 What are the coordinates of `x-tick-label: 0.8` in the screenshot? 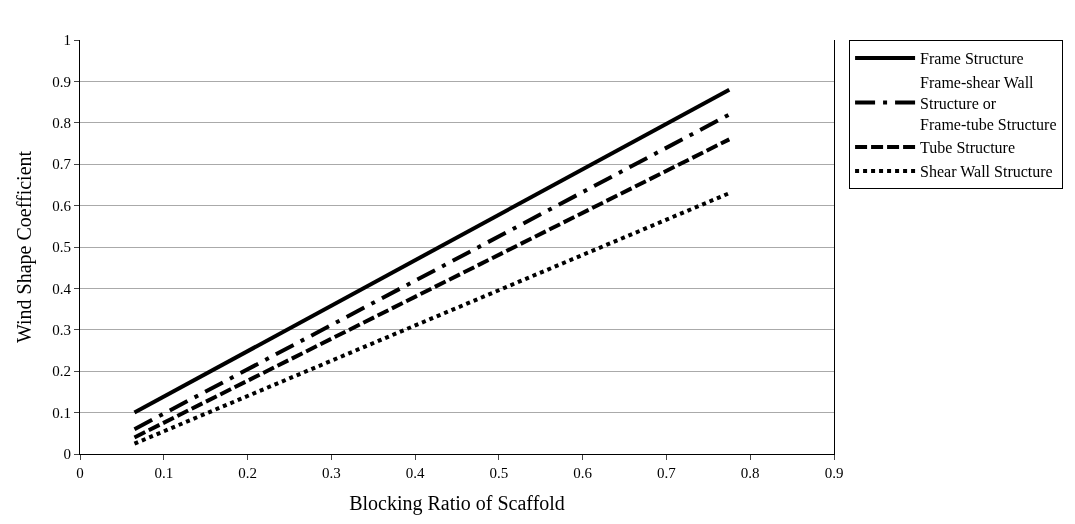 It's located at (750, 473).